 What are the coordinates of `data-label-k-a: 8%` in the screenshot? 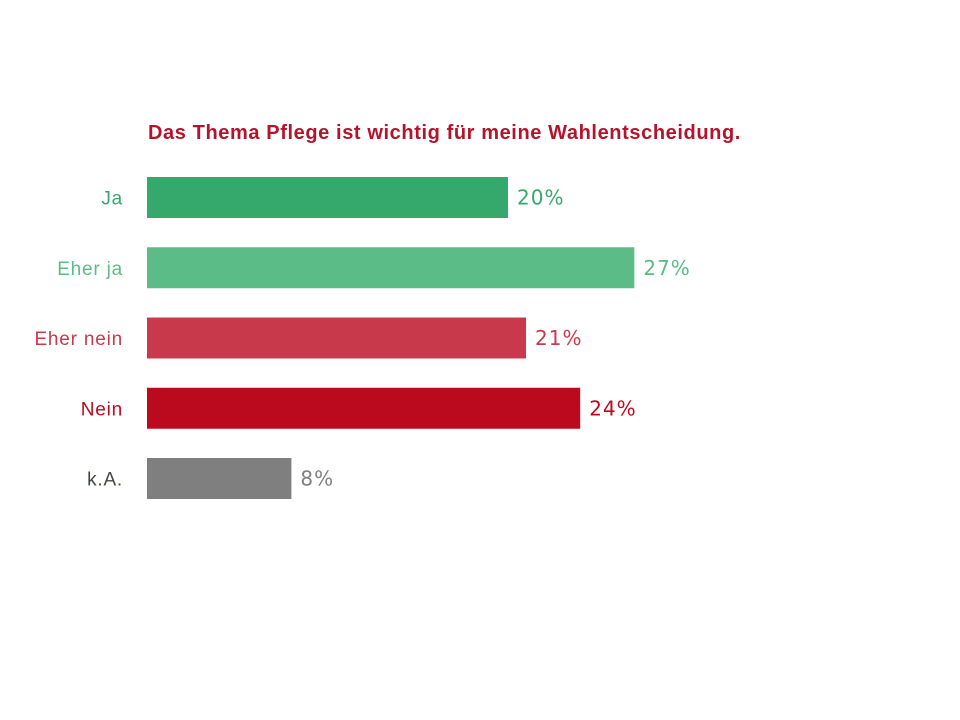 It's located at (317, 479).